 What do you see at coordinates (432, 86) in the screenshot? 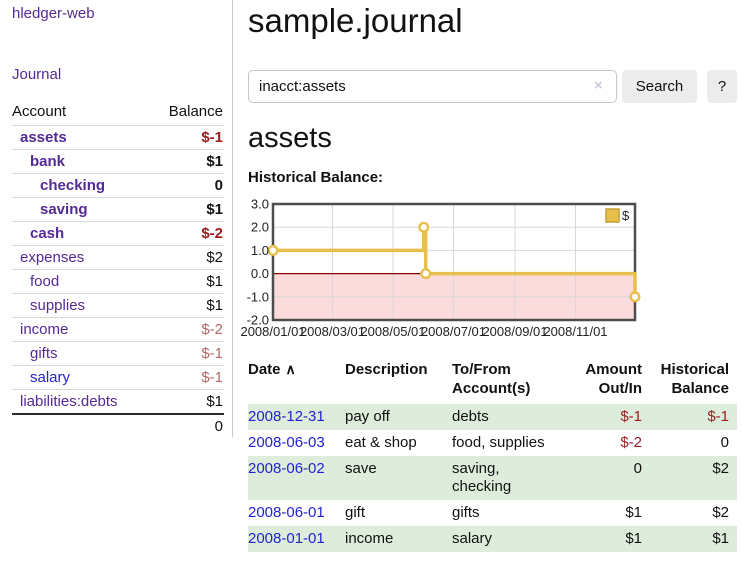
I see `search-input` at bounding box center [432, 86].